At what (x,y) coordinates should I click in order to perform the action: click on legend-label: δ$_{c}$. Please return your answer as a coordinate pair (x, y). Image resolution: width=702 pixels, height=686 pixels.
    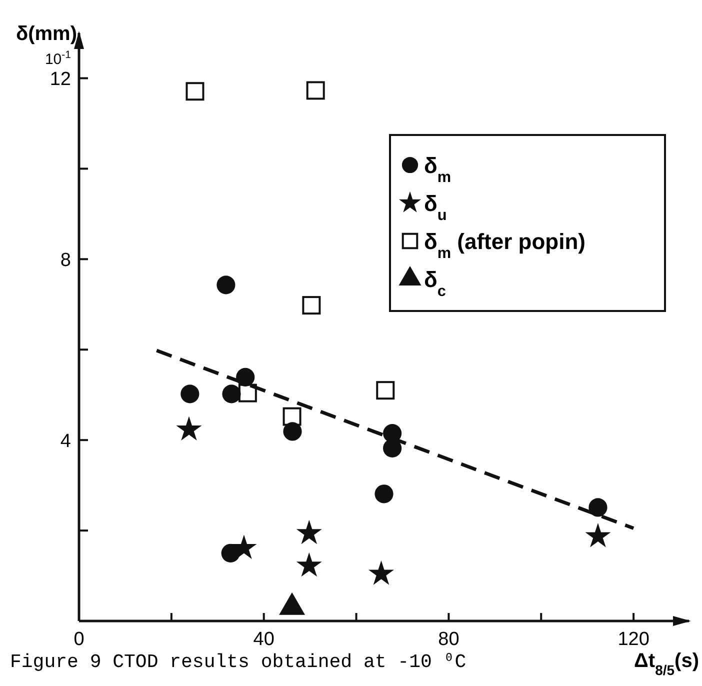
    Looking at the image, I should click on (435, 283).